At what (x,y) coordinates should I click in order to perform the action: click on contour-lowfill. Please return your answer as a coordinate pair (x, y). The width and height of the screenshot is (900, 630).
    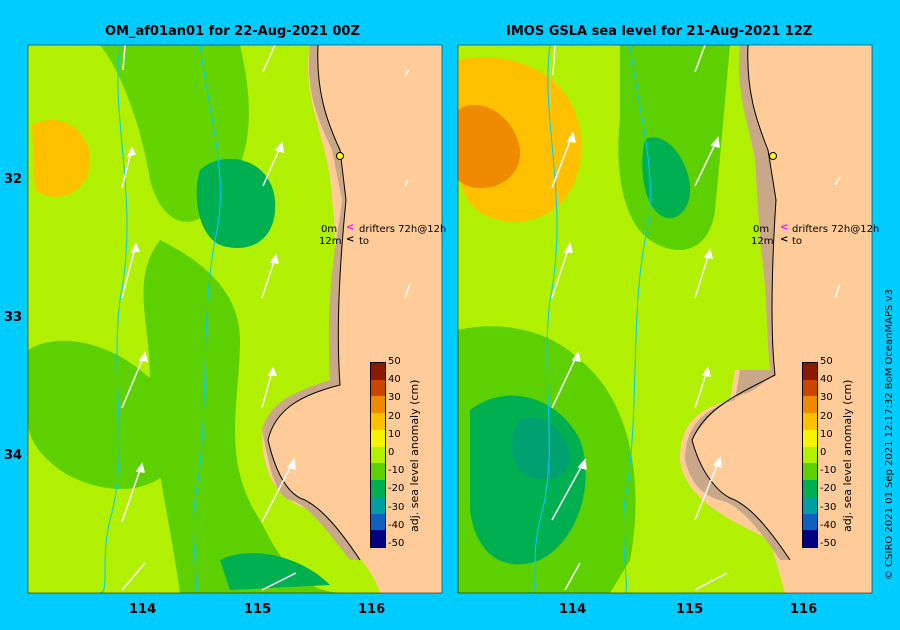
    Looking at the image, I should click on (275, 571).